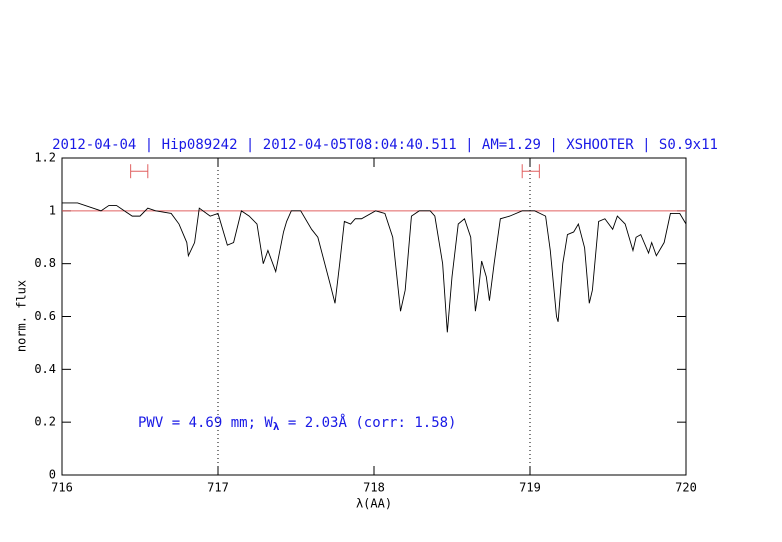  What do you see at coordinates (45, 158) in the screenshot?
I see `y-tick-label: 1.2` at bounding box center [45, 158].